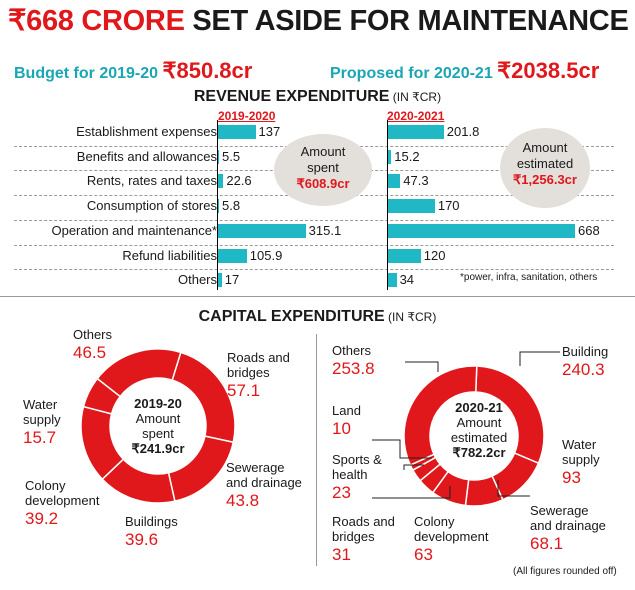 The image size is (635, 590). What do you see at coordinates (479, 430) in the screenshot?
I see `donut-2020-21-center: 2020-21 Amount estimated ₹782.2cr` at bounding box center [479, 430].